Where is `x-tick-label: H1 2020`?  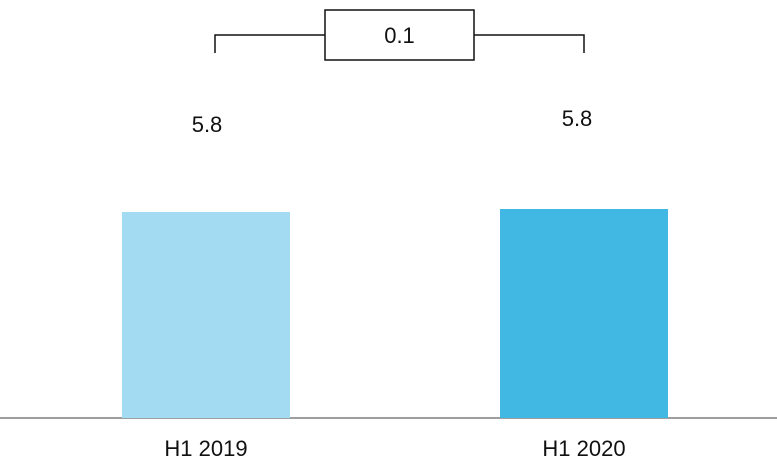 x-tick-label: H1 2020 is located at coordinates (583, 448).